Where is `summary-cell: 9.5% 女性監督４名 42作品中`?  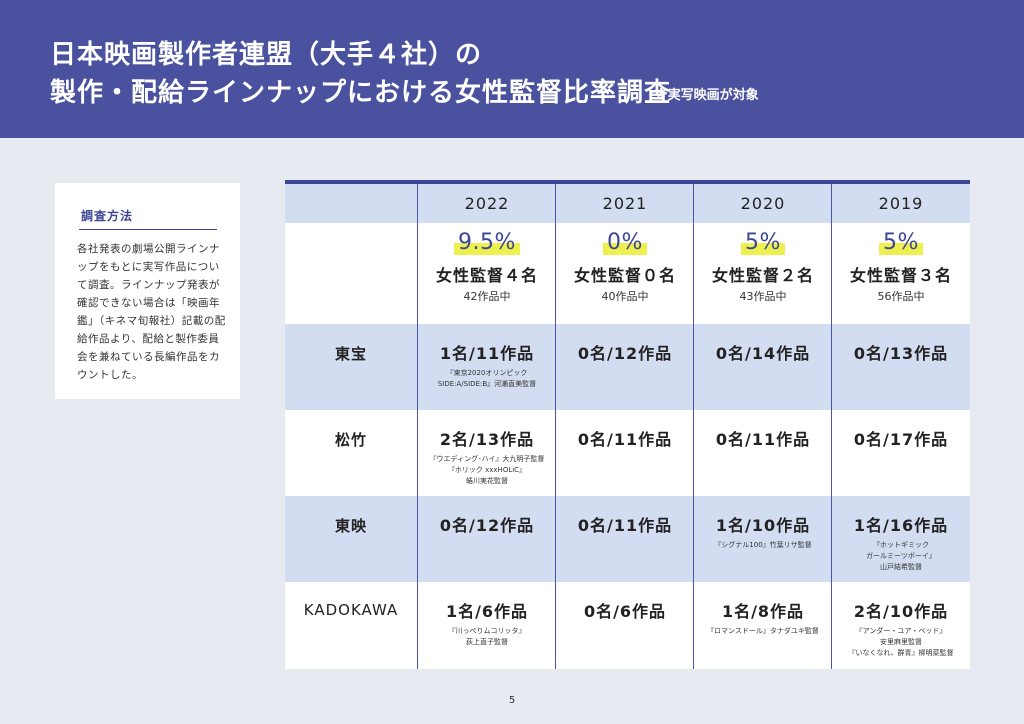
summary-cell: 9.5% 女性監督４名 42作品中 is located at coordinates (487, 267).